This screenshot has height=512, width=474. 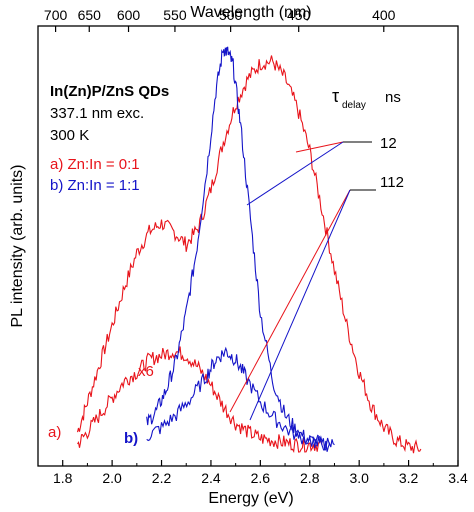 What do you see at coordinates (129, 15) in the screenshot?
I see `top-tick-label-2: 600` at bounding box center [129, 15].